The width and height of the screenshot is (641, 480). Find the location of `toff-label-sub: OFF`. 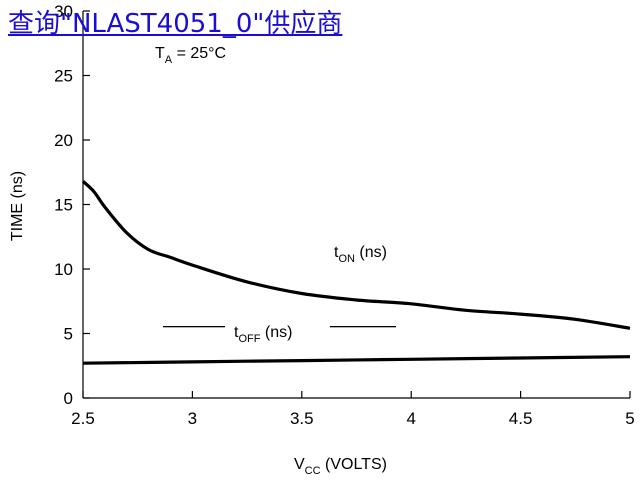

toff-label-sub: OFF is located at coordinates (249, 339).